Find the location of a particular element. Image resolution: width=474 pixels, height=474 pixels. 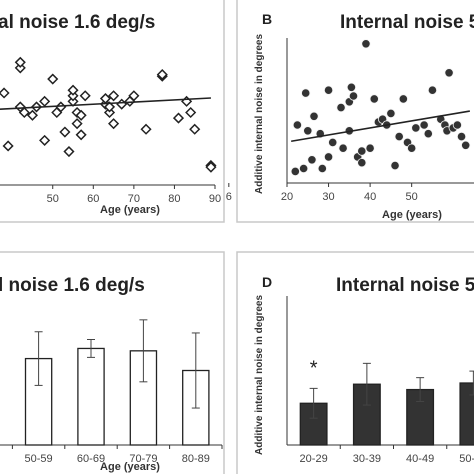

panel-b-xlabel: Age (years) is located at coordinates (412, 215).